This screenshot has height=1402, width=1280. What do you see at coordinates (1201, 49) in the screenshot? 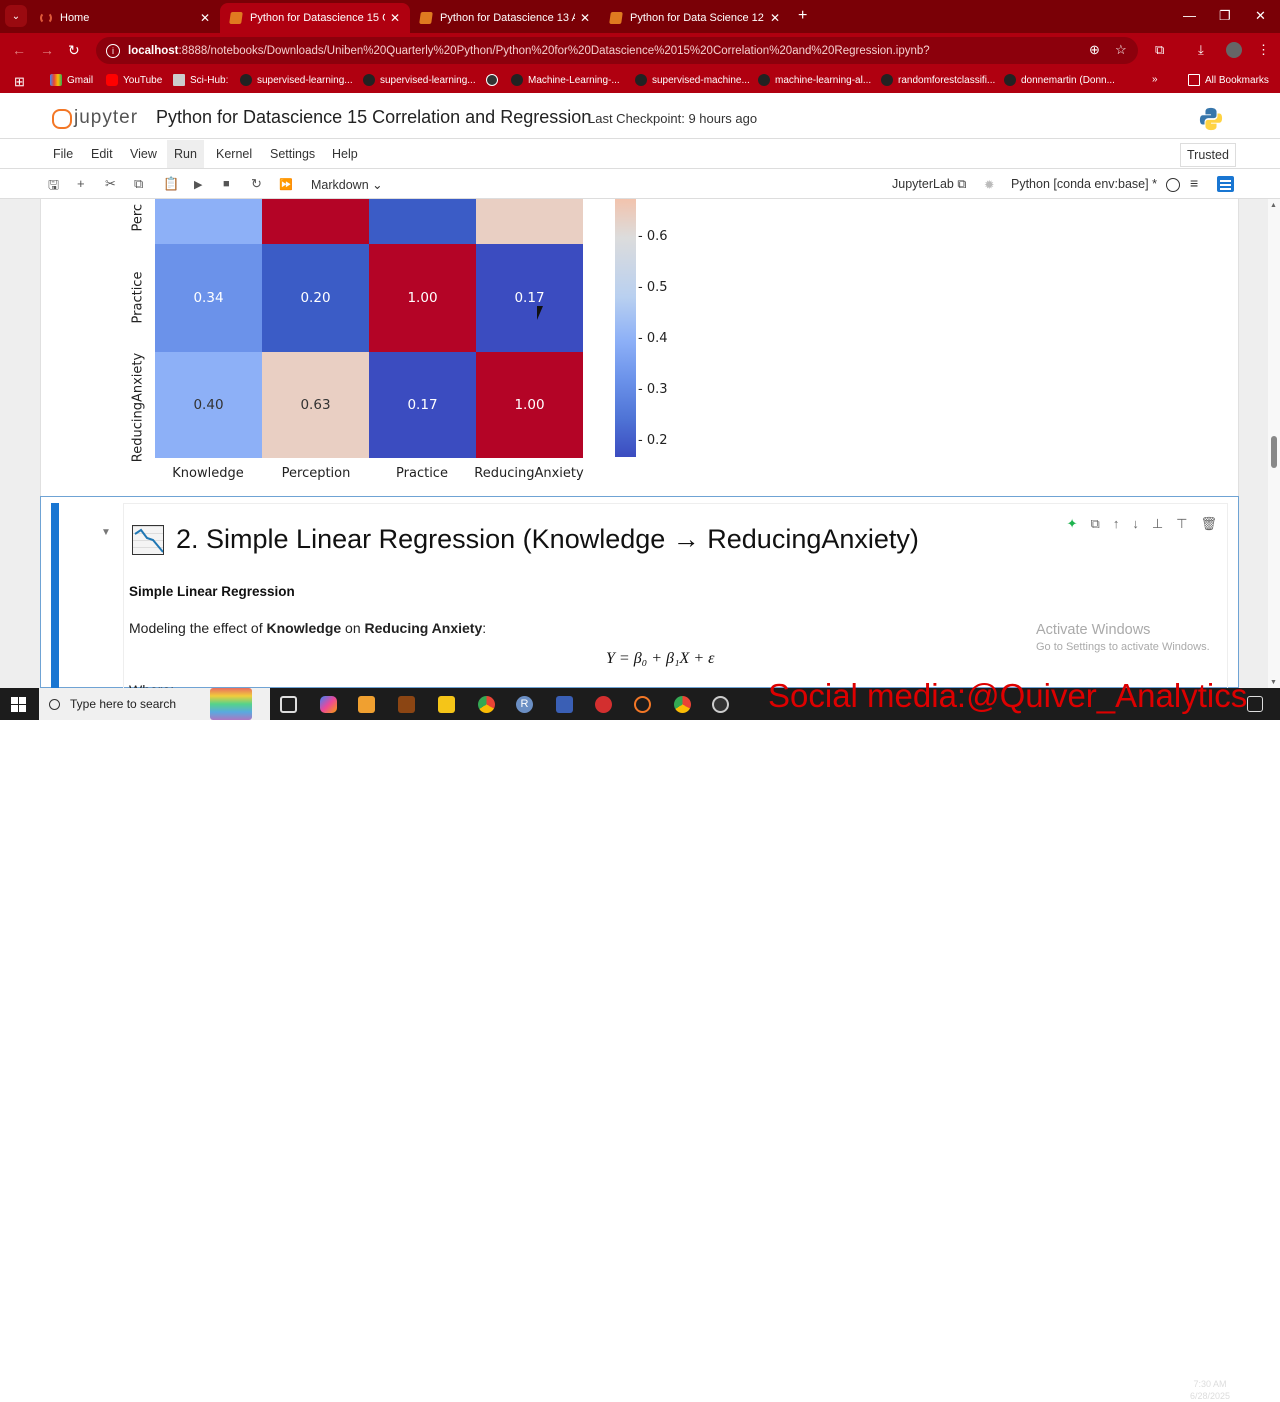
I see `download-icon: ⤓` at bounding box center [1201, 49].